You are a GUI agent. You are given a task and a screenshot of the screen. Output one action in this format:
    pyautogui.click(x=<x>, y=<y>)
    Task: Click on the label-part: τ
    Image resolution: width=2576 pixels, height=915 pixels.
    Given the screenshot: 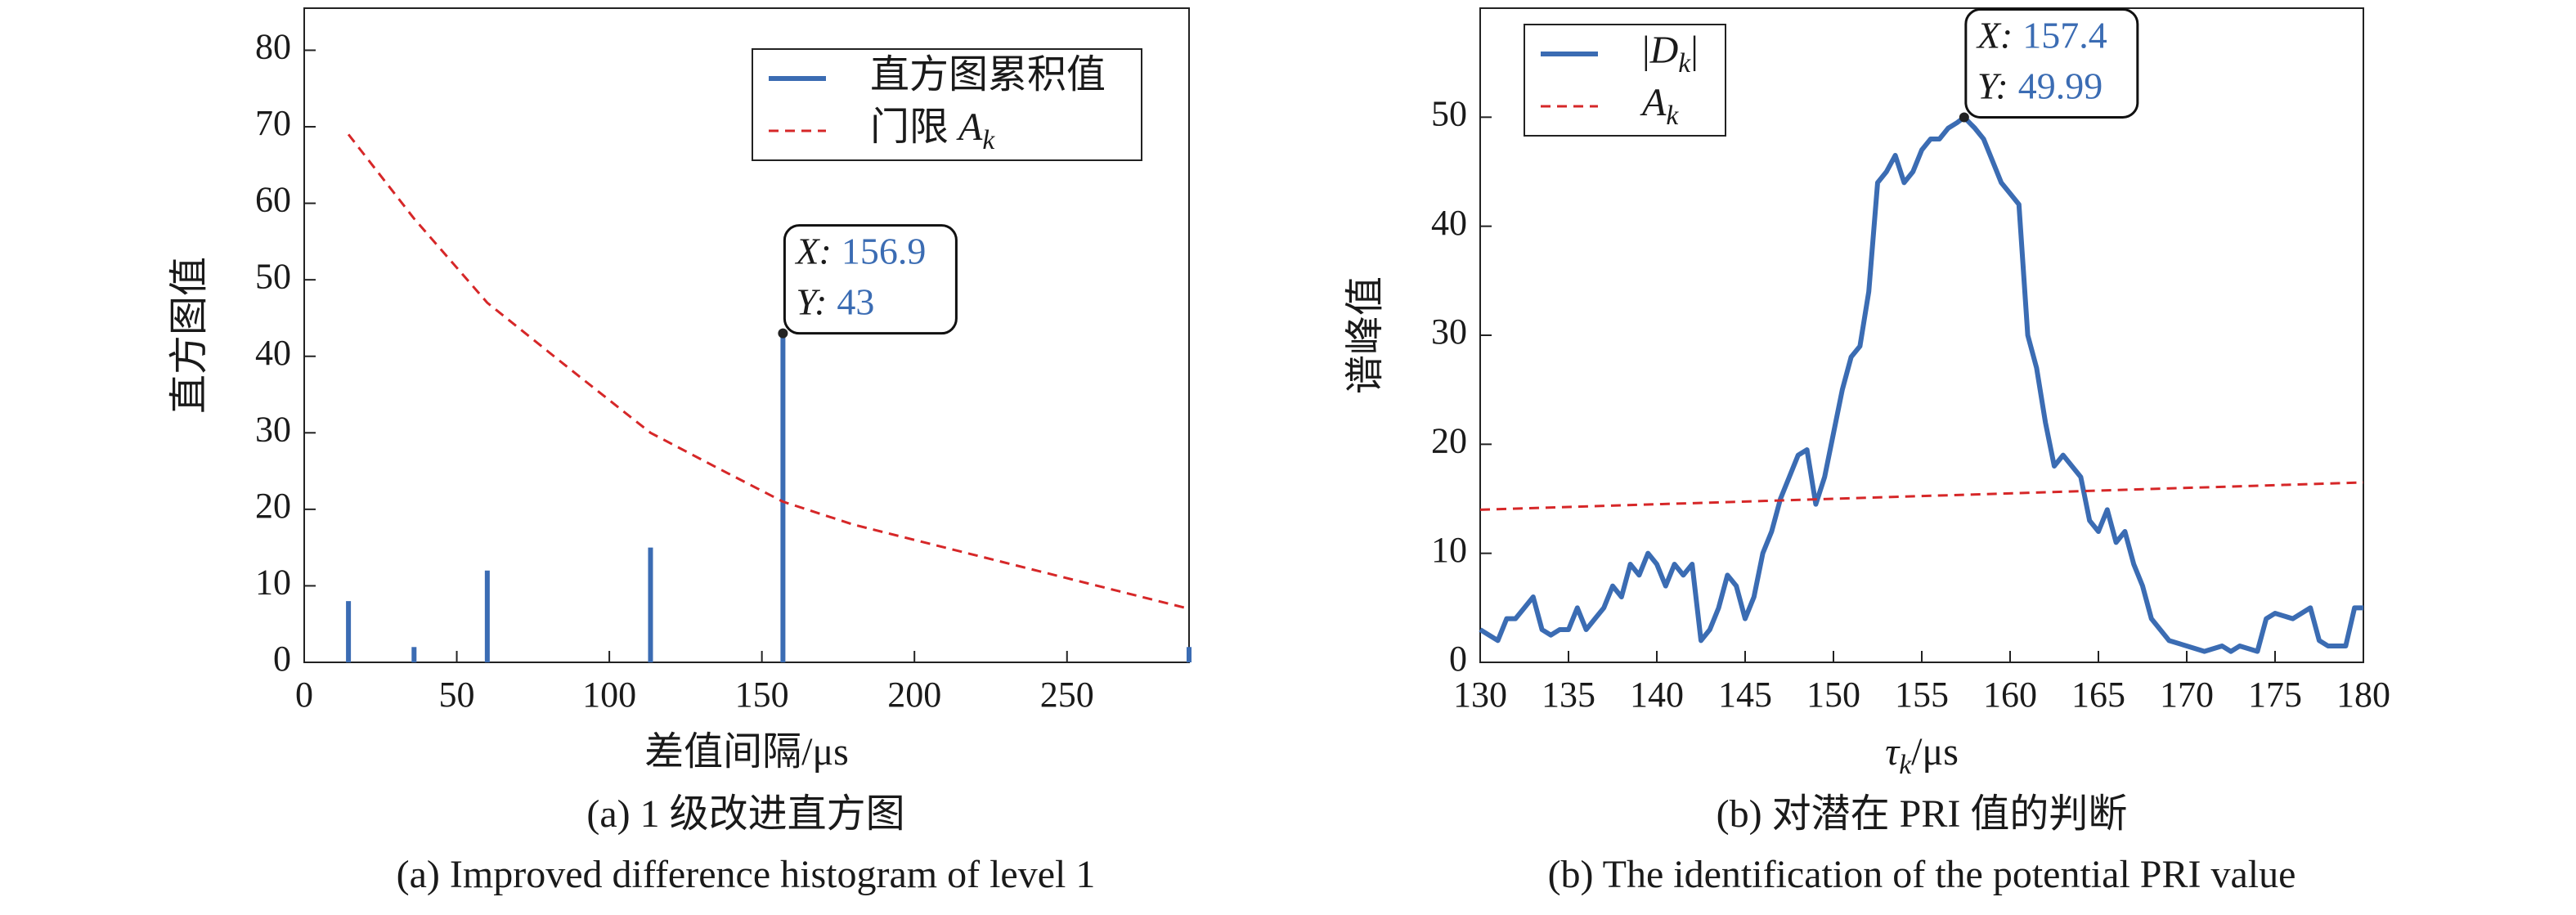 What is the action you would take?
    pyautogui.click(x=1893, y=752)
    